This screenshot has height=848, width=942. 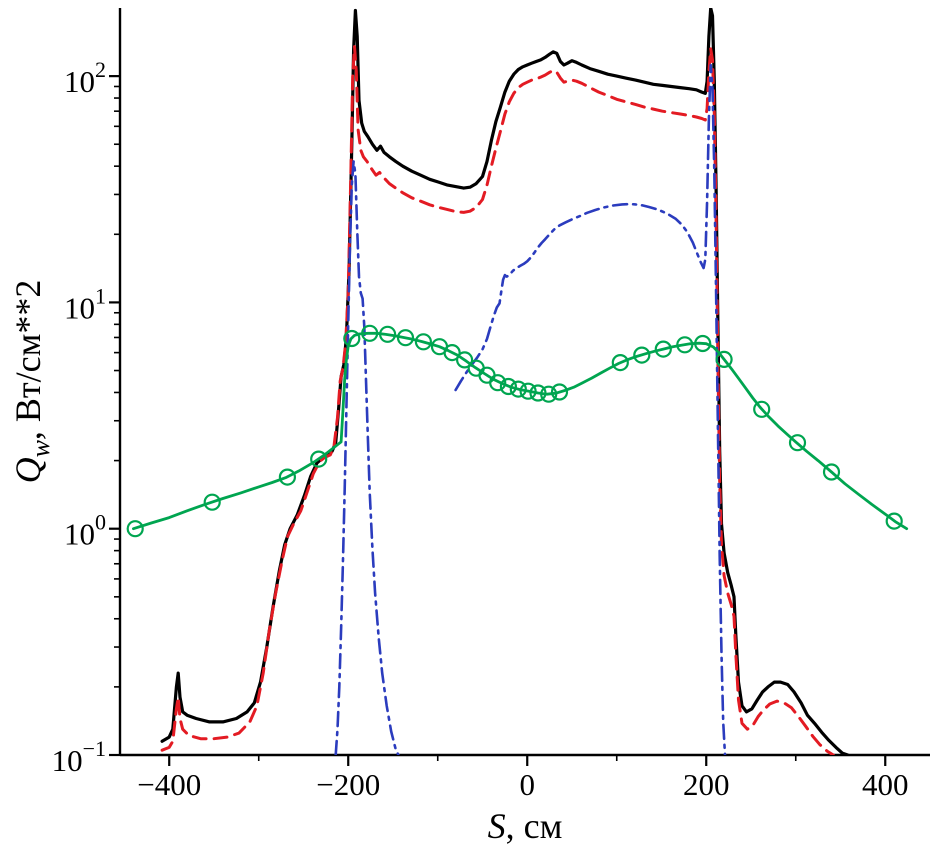 What do you see at coordinates (367, 457) in the screenshot?
I see `series-blue-dashdot` at bounding box center [367, 457].